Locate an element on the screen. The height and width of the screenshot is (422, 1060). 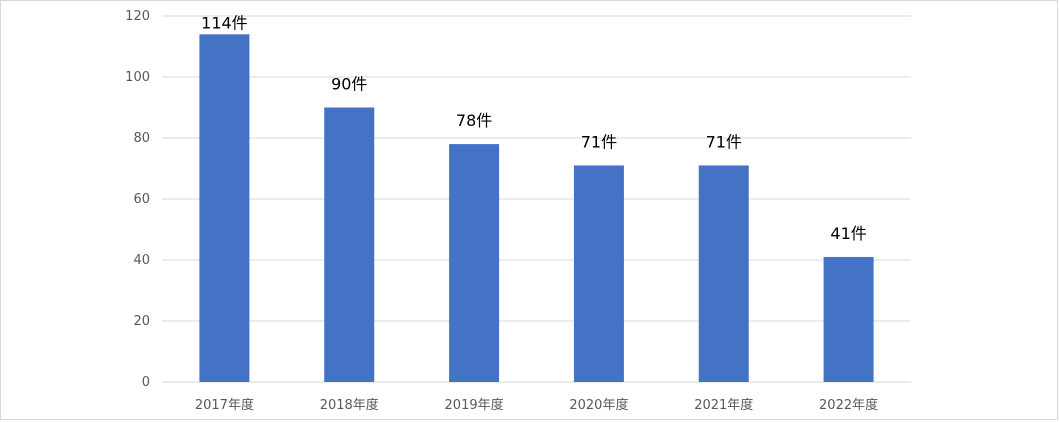
y-axis-ticks: 0 20 40 60 80 100 120 is located at coordinates (137, 199).